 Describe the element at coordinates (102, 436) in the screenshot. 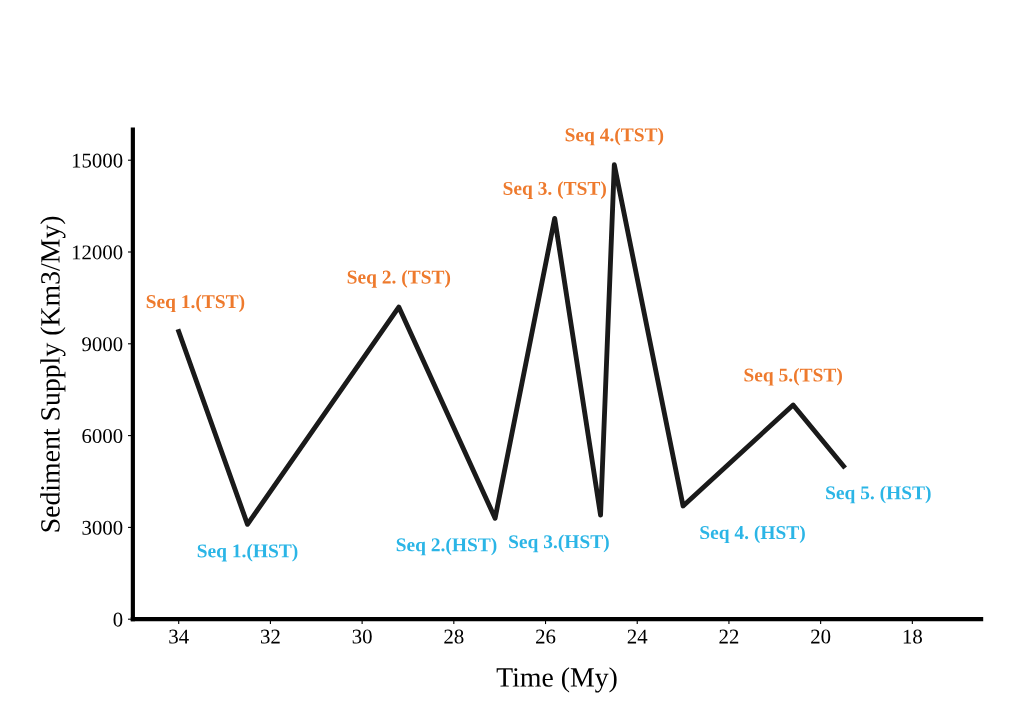

I see `y-tick-label: 6000` at that location.